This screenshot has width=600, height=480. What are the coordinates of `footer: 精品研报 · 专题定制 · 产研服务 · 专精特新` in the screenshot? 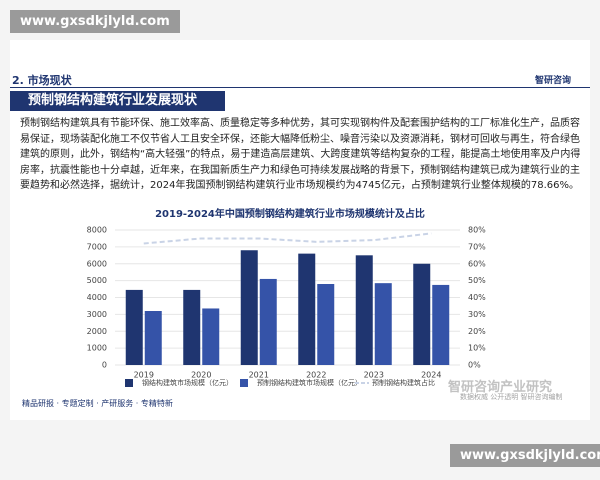 It's located at (97, 403).